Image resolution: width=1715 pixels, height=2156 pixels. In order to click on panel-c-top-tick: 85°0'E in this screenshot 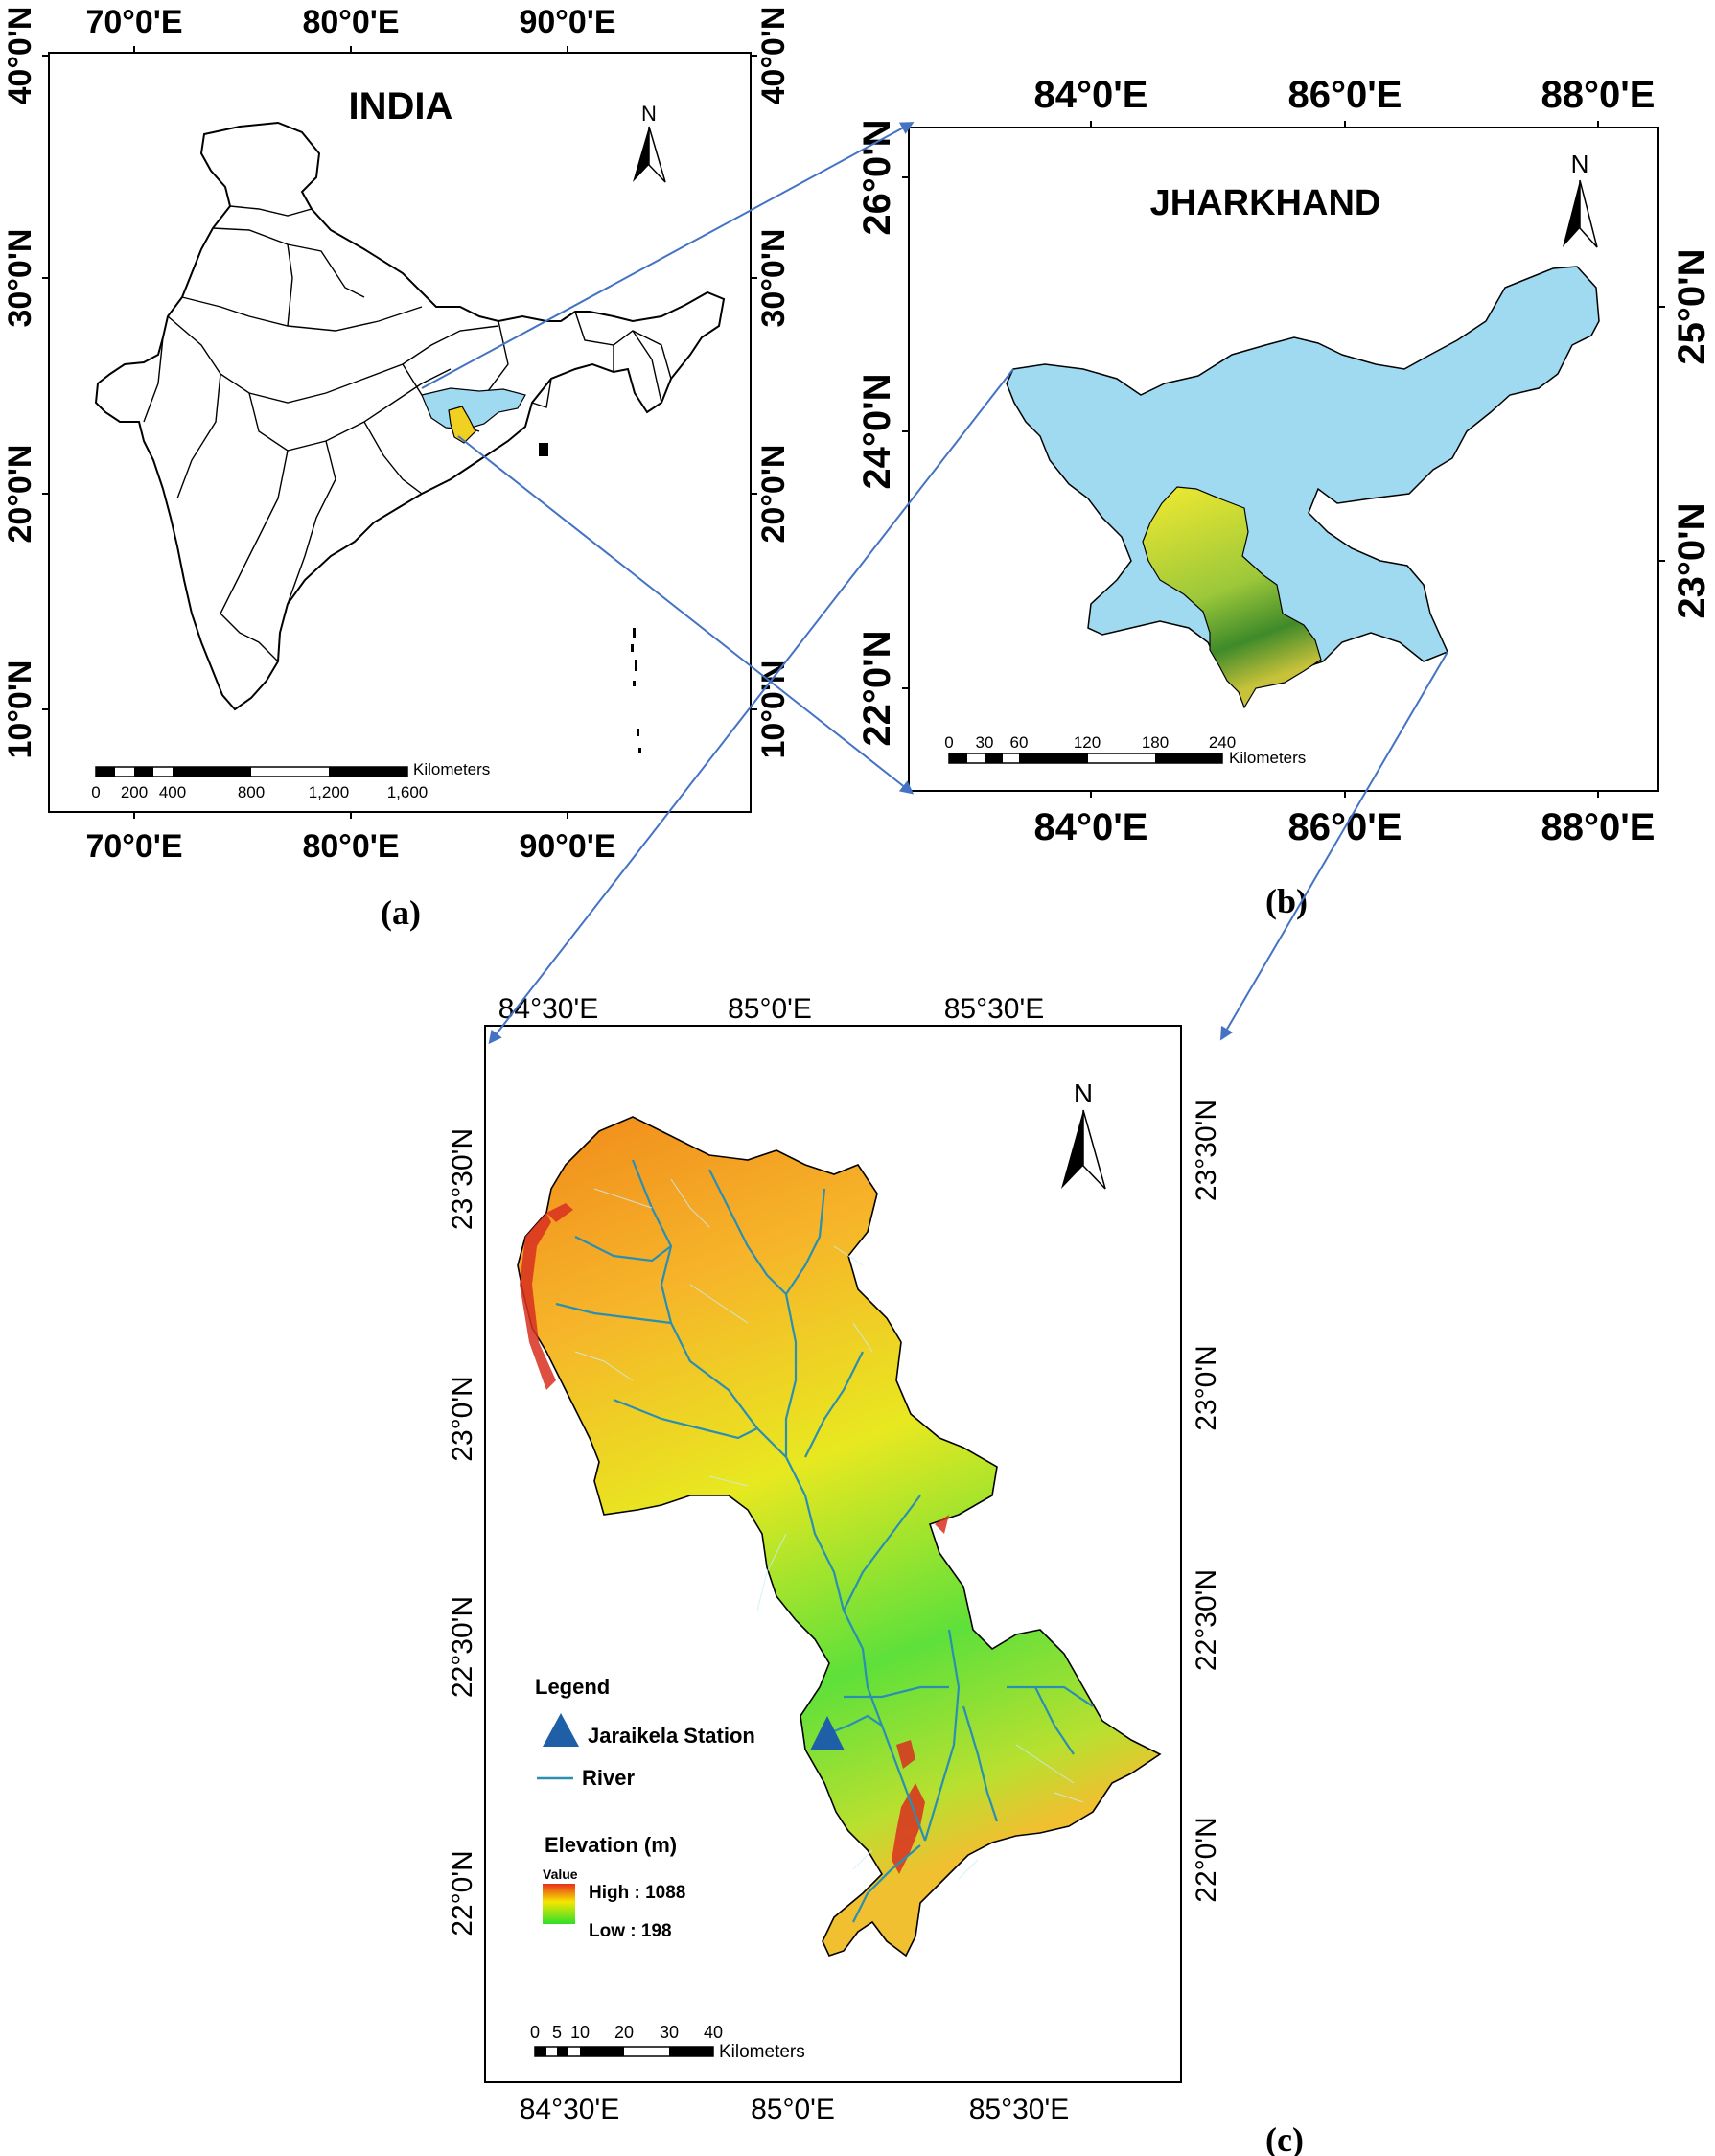, I will do `click(770, 1009)`.